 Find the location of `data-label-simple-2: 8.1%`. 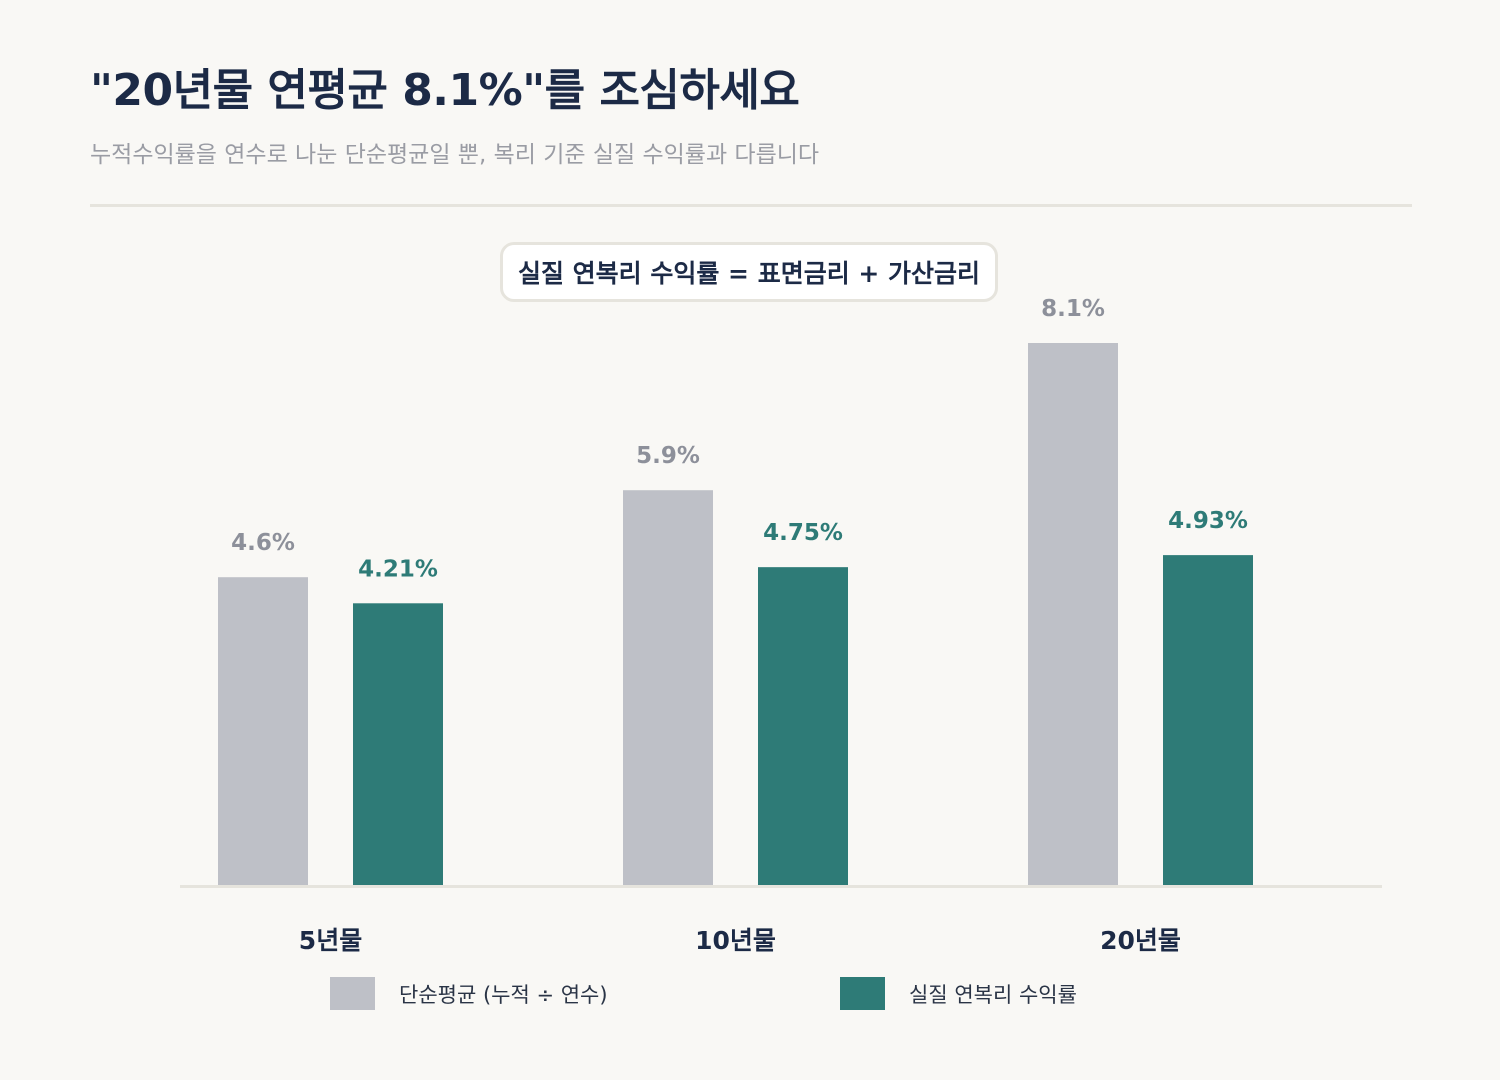

data-label-simple-2: 8.1% is located at coordinates (1073, 309).